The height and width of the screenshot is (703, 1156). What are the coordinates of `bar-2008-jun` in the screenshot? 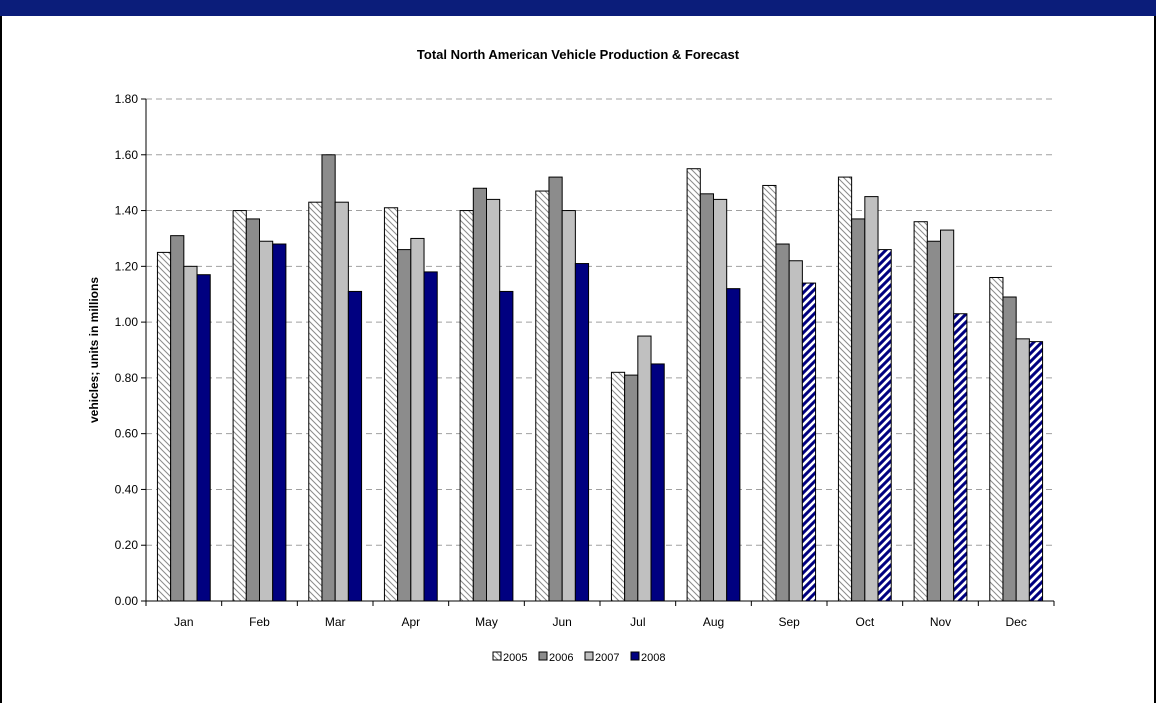 It's located at (582, 432).